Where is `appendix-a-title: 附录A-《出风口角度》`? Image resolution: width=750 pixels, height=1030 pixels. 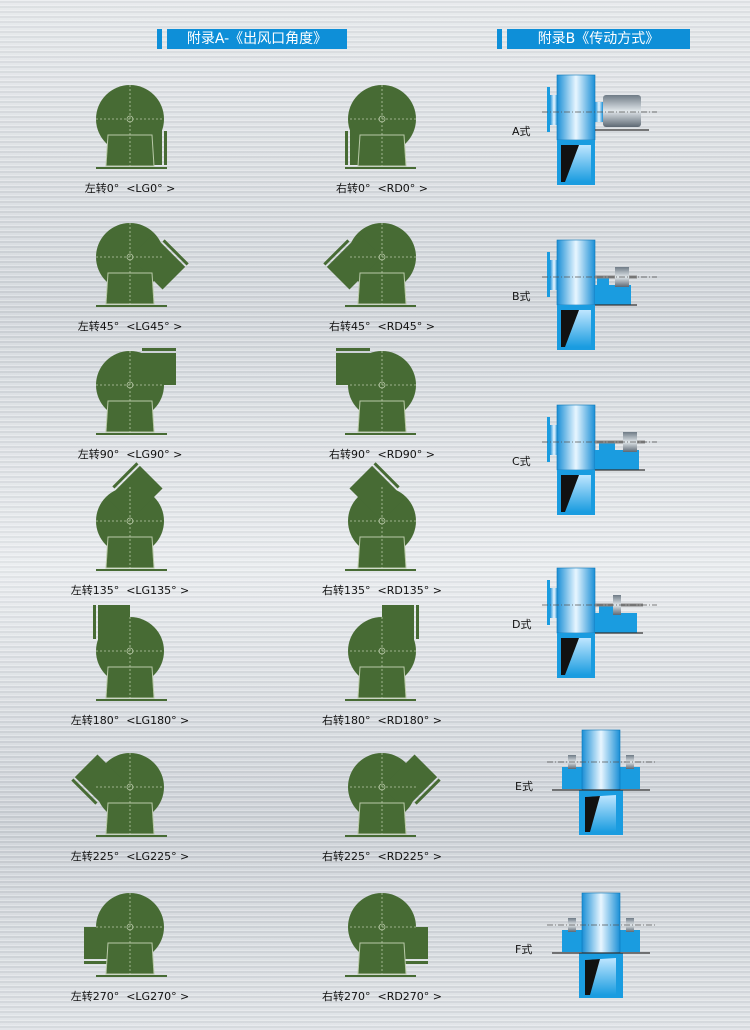 appendix-a-title: 附录A-《出风口角度》 is located at coordinates (257, 39).